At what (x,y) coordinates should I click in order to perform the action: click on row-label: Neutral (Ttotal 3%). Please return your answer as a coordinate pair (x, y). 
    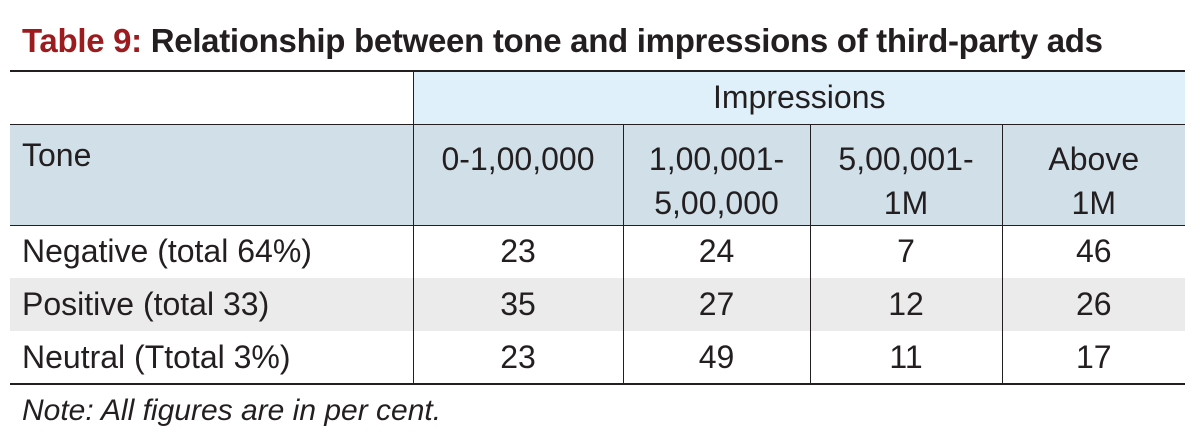
    Looking at the image, I should click on (212, 357).